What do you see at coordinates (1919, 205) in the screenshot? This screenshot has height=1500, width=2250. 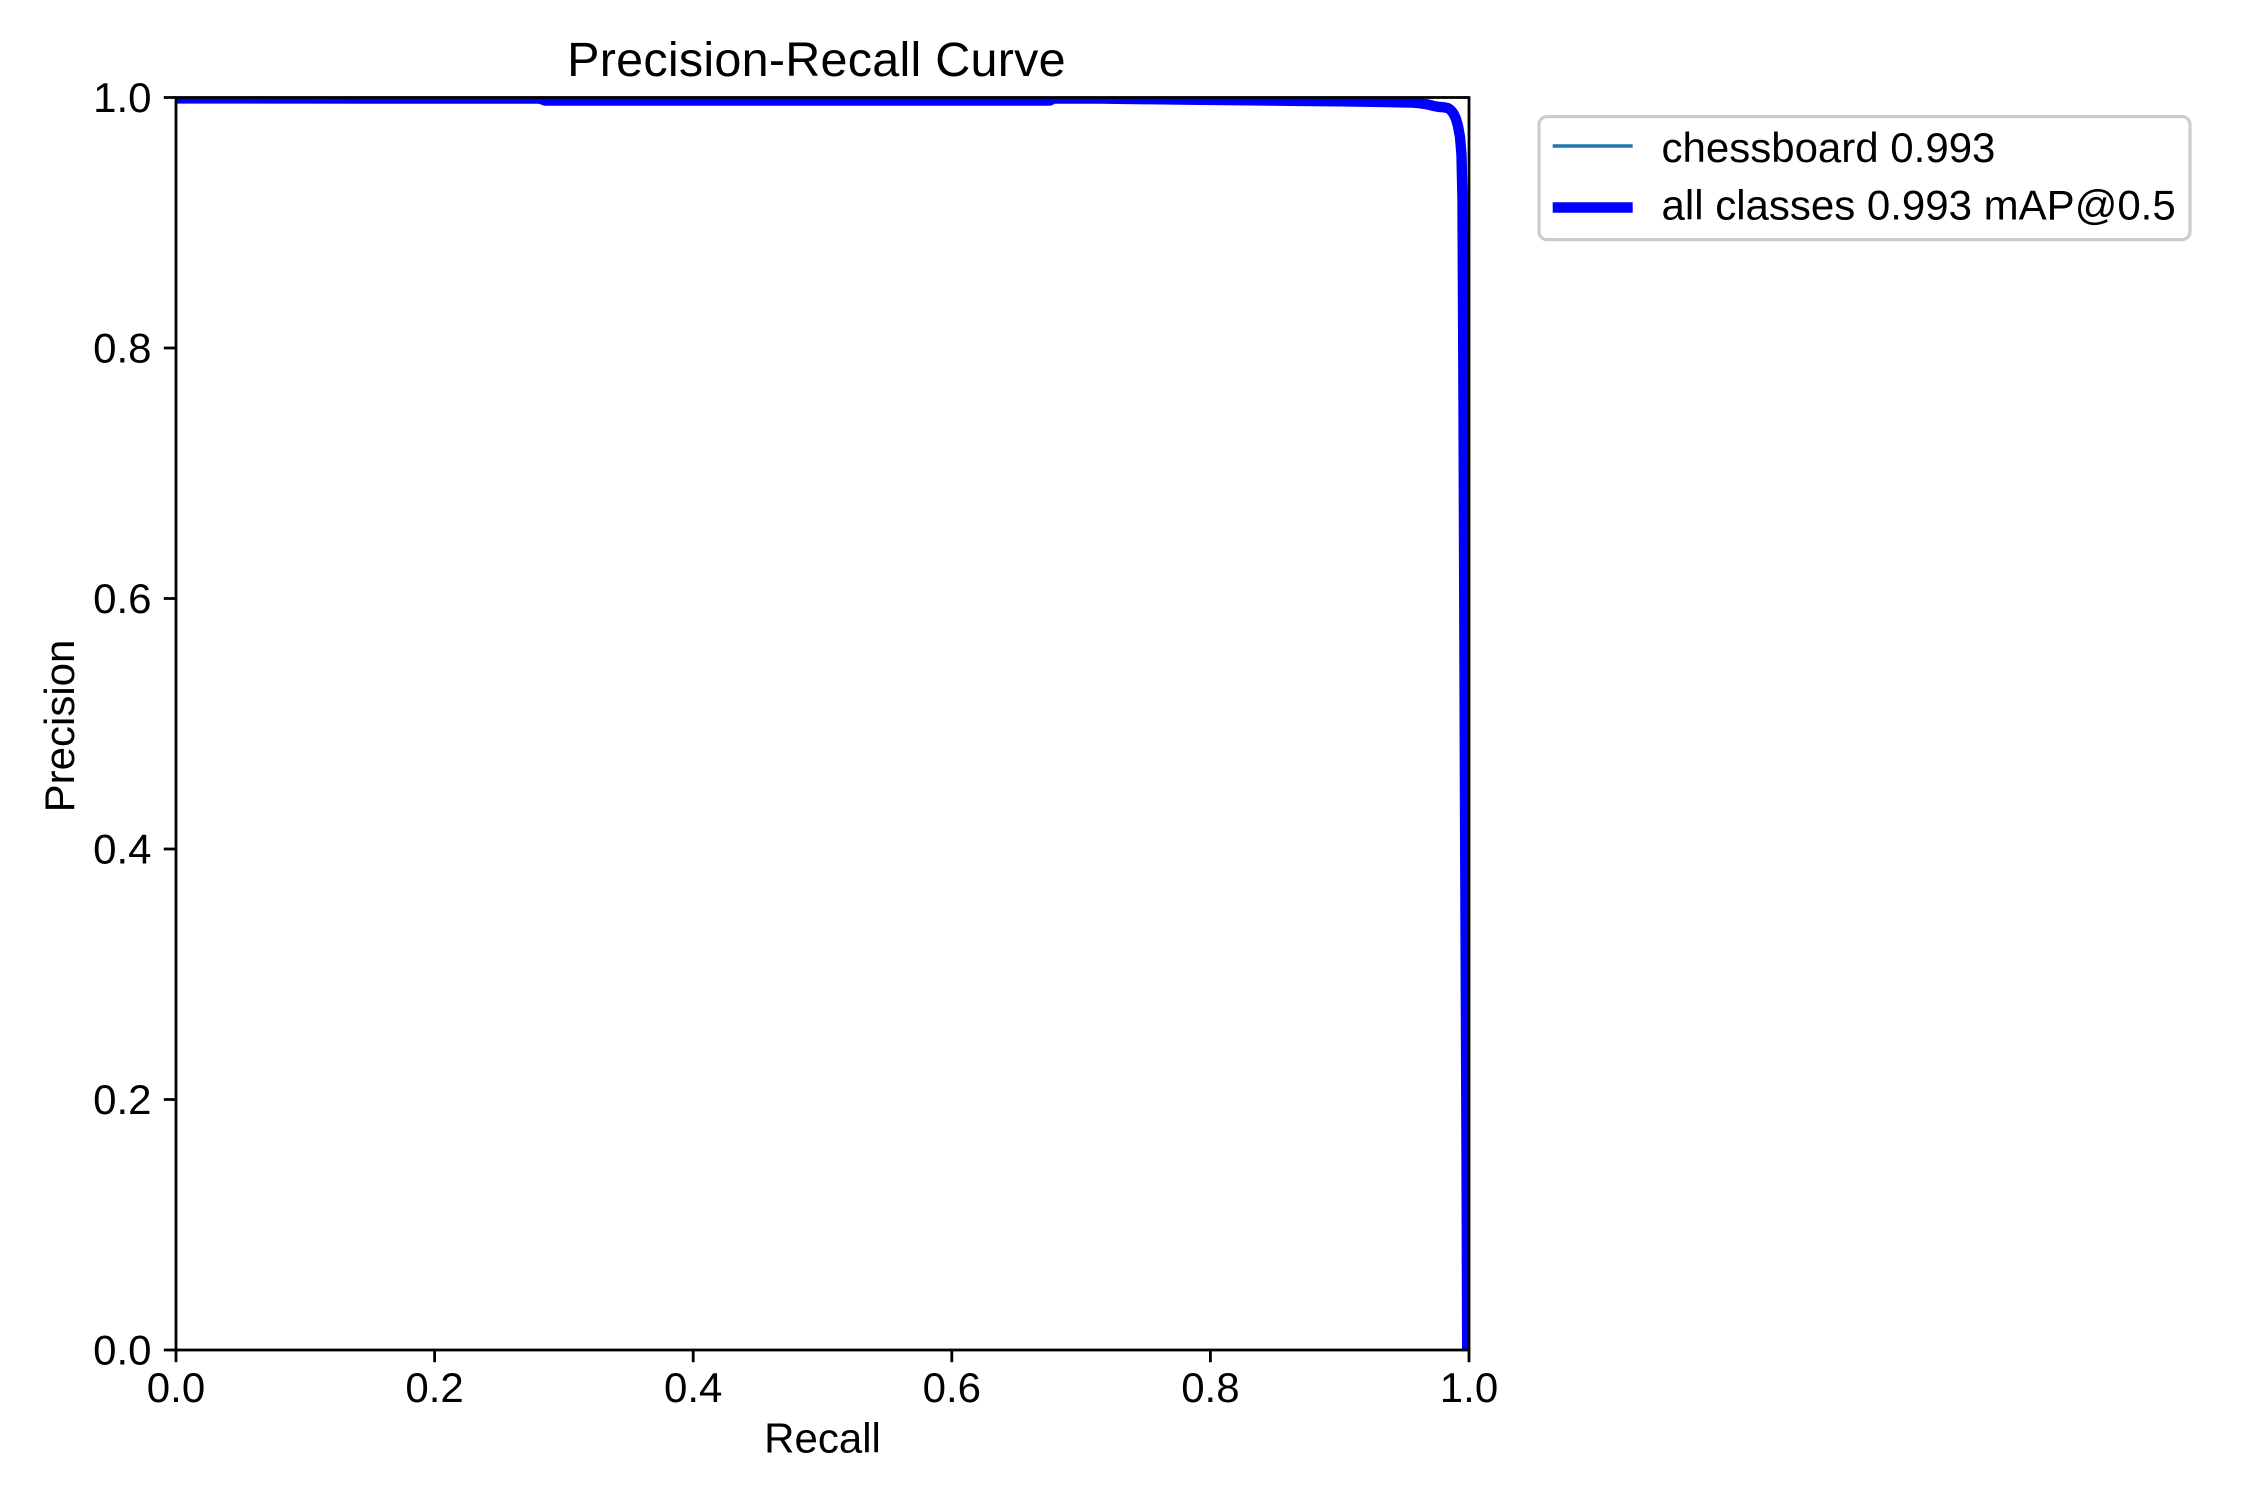 I see `svg-text: all classes 0.993 mAP@0.5` at bounding box center [1919, 205].